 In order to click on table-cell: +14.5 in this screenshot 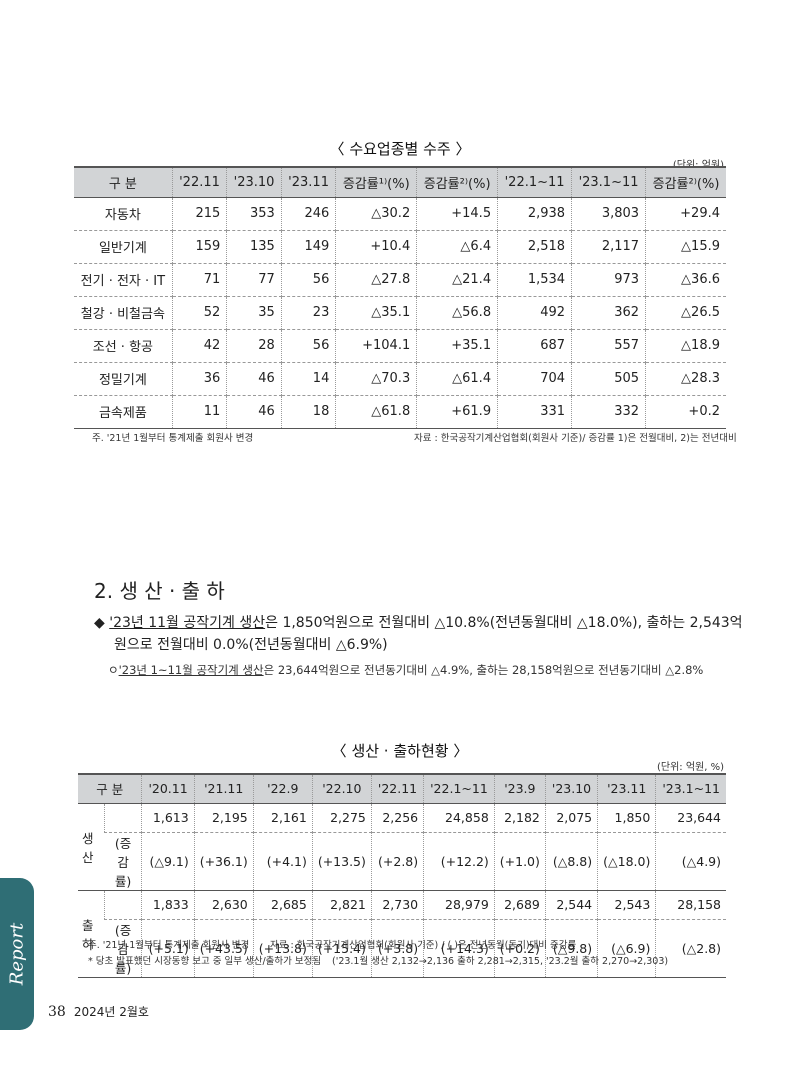, I will do `click(457, 214)`.